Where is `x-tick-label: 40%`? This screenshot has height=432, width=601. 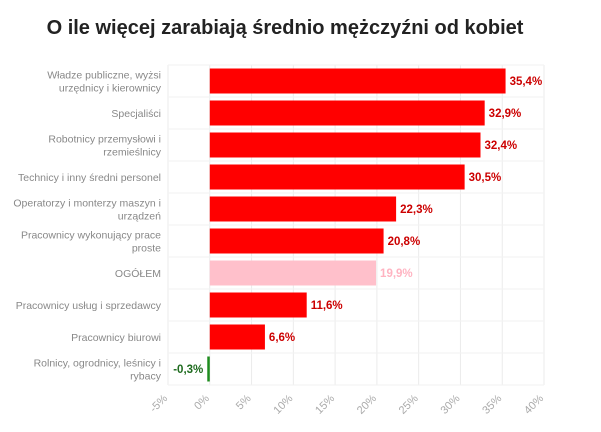
x-tick-label: 40% is located at coordinates (534, 404).